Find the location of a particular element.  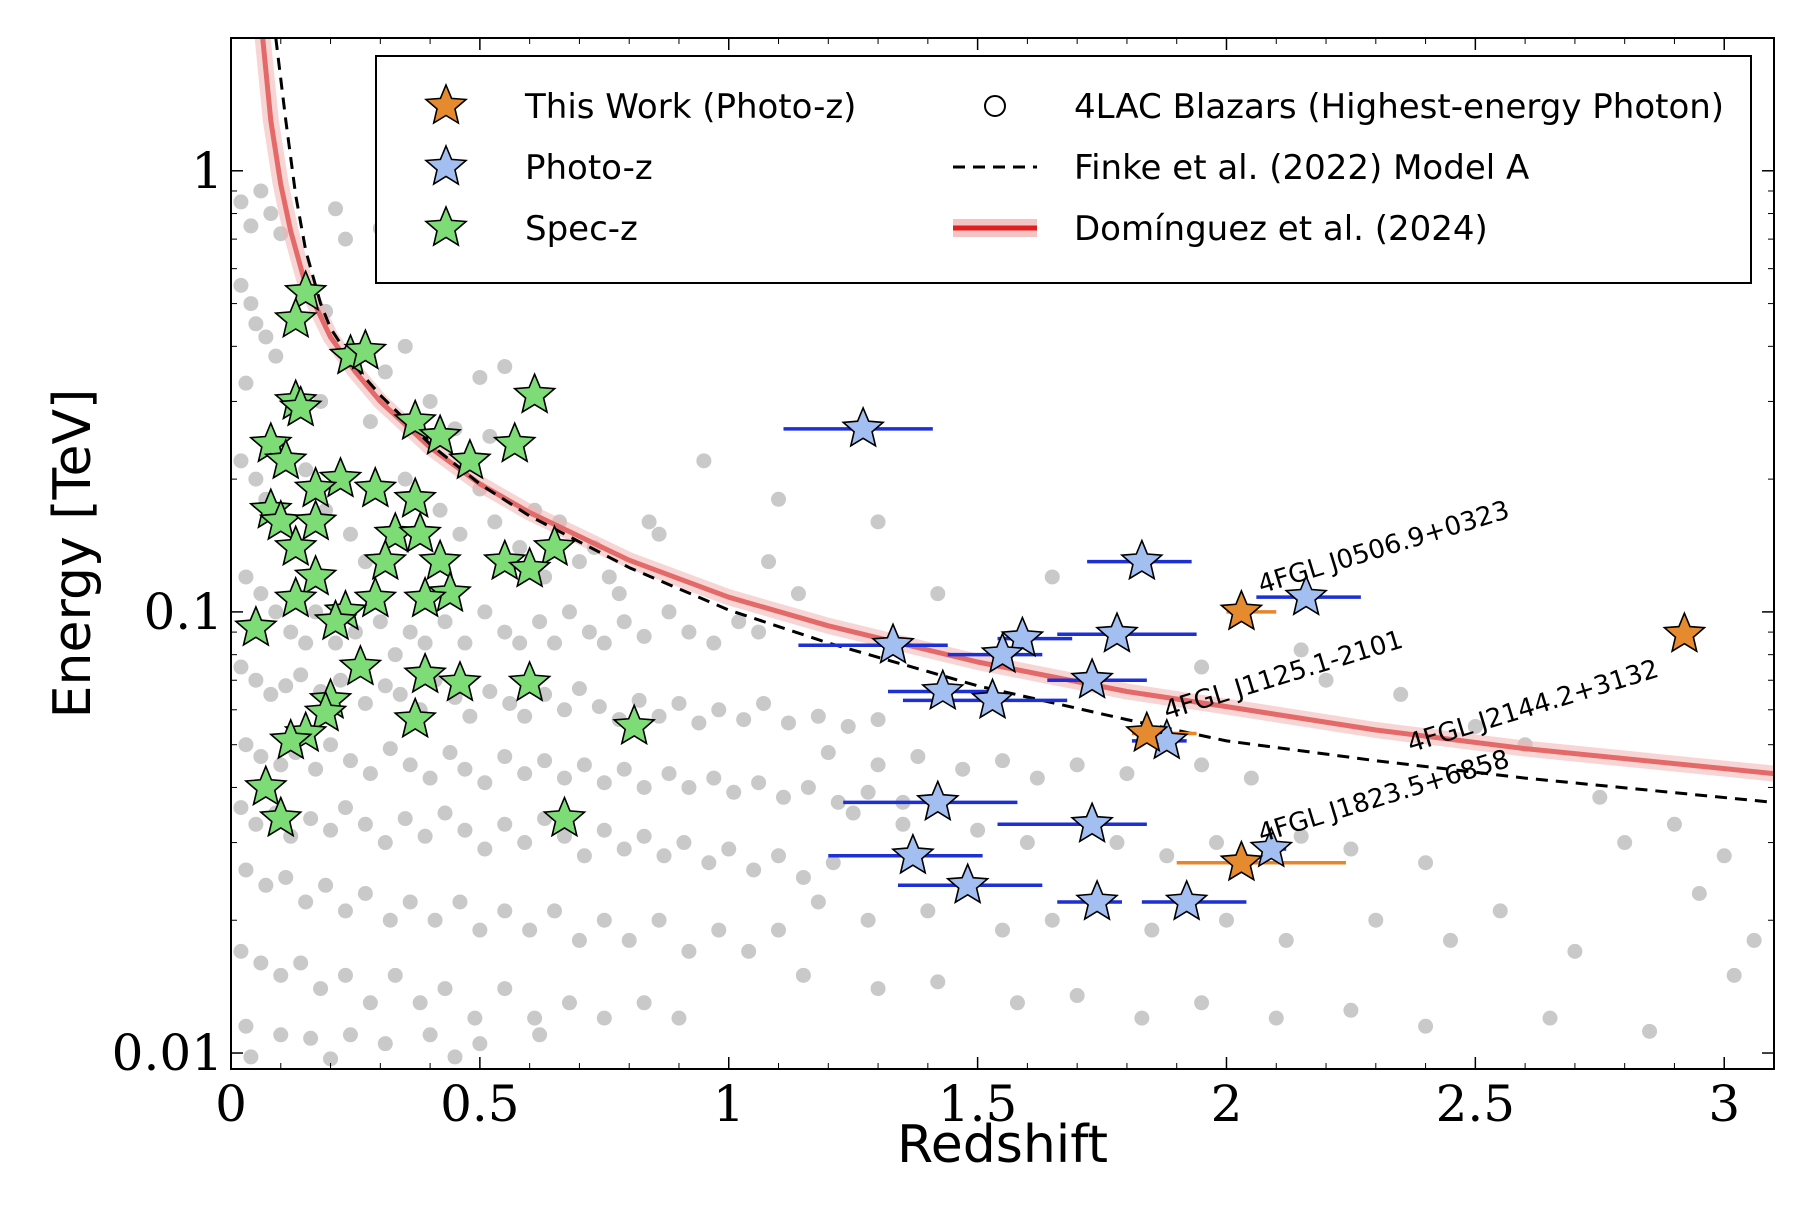

this-work-star is located at coordinates (1241, 609).